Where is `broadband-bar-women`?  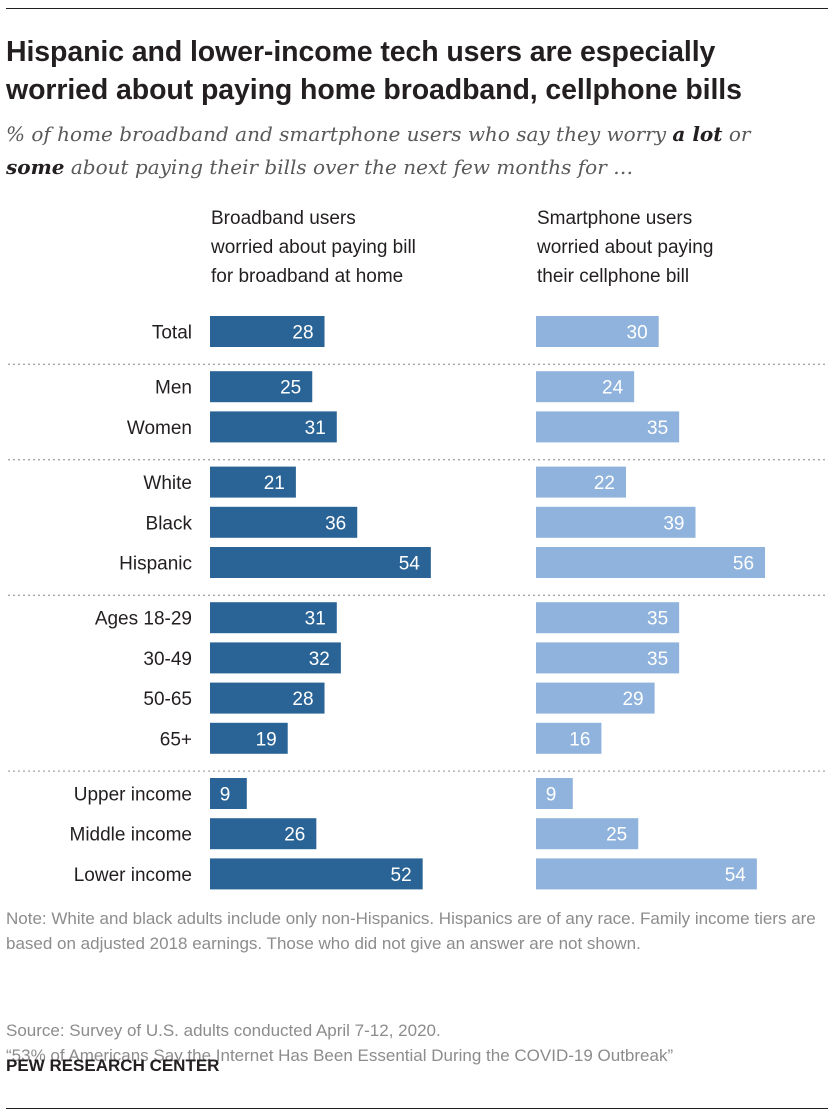
broadband-bar-women is located at coordinates (273, 427).